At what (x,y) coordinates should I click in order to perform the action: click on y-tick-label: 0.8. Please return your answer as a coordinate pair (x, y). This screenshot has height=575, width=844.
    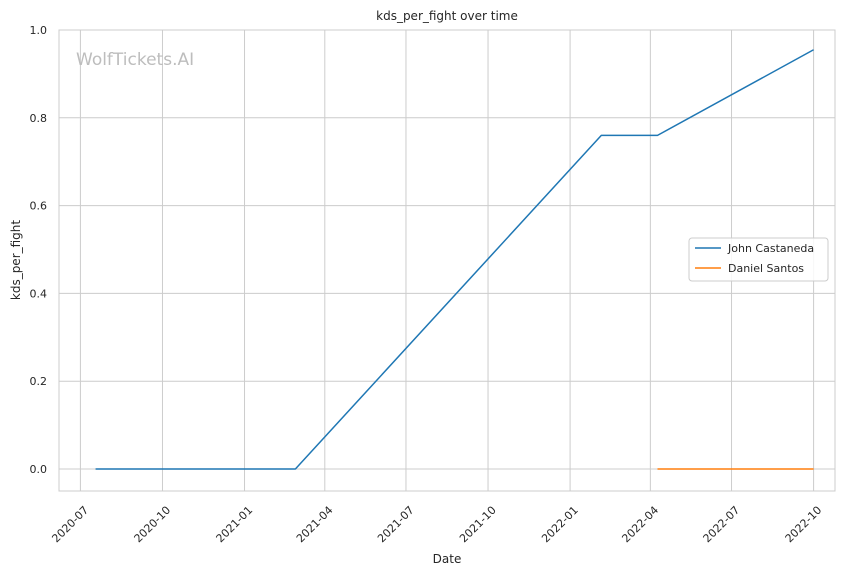
    Looking at the image, I should click on (39, 118).